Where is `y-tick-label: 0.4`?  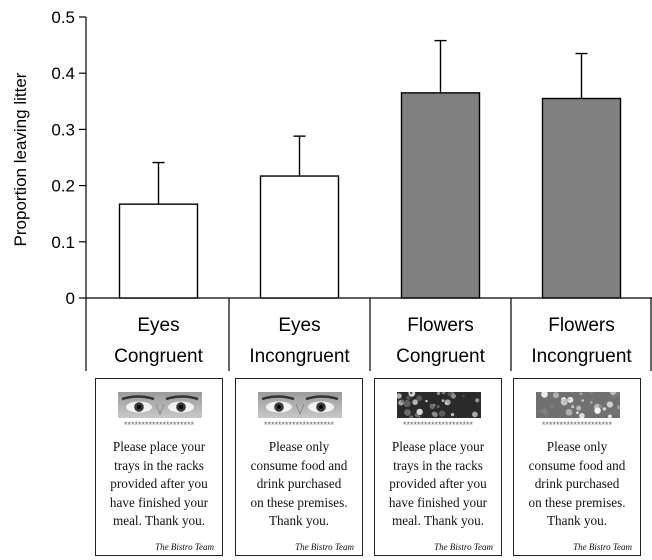 y-tick-label: 0.4 is located at coordinates (63, 73).